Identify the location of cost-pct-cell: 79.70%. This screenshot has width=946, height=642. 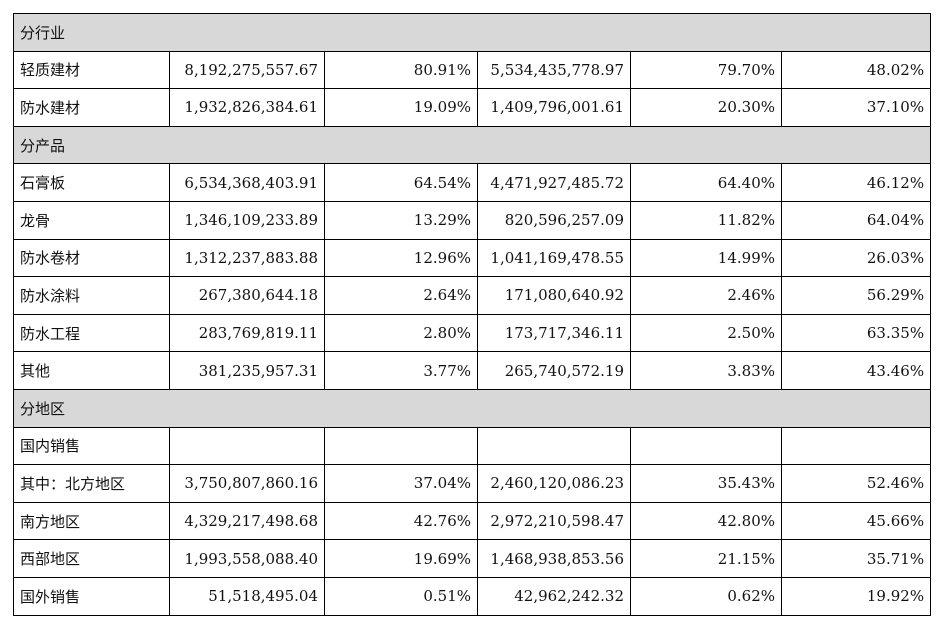
(706, 70).